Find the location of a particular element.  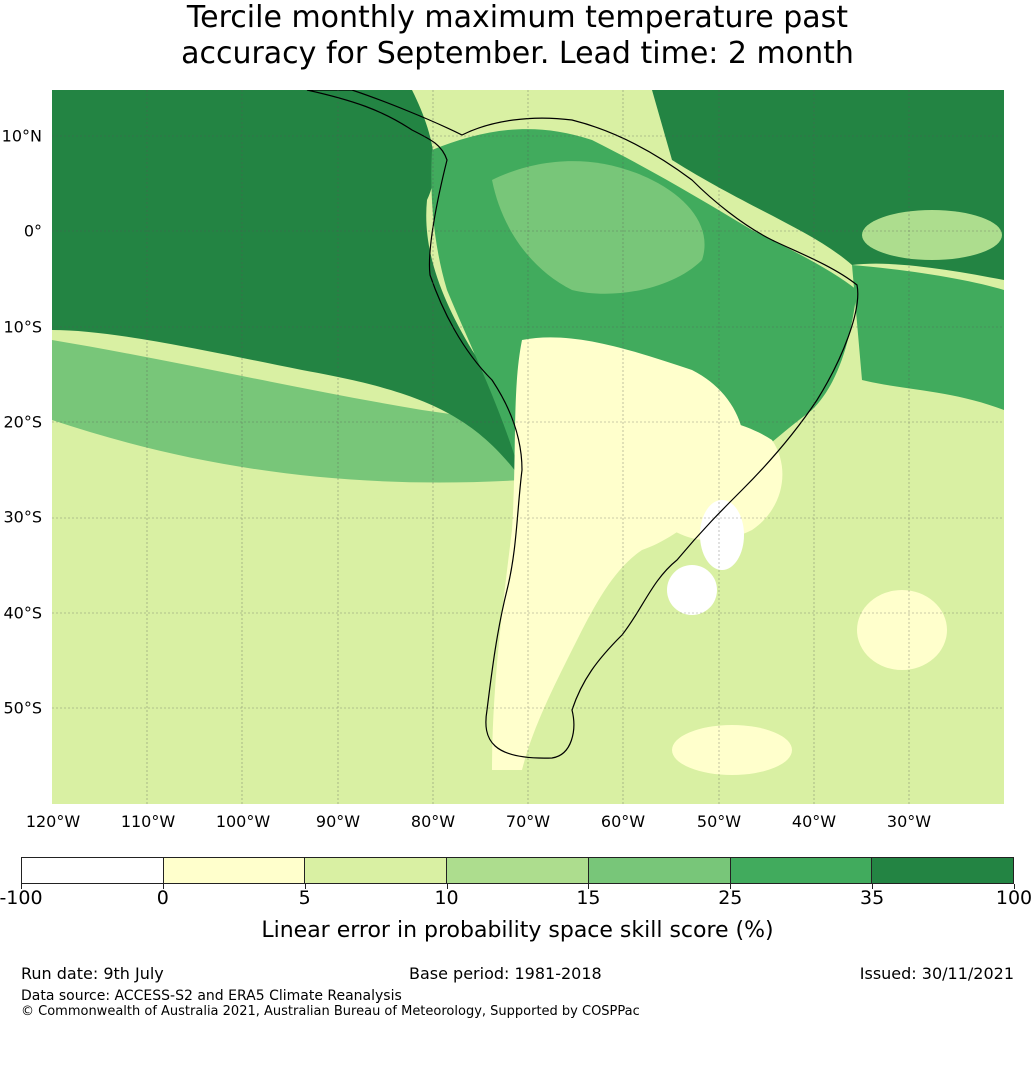

lat-tick: 30°S is located at coordinates (22, 517).